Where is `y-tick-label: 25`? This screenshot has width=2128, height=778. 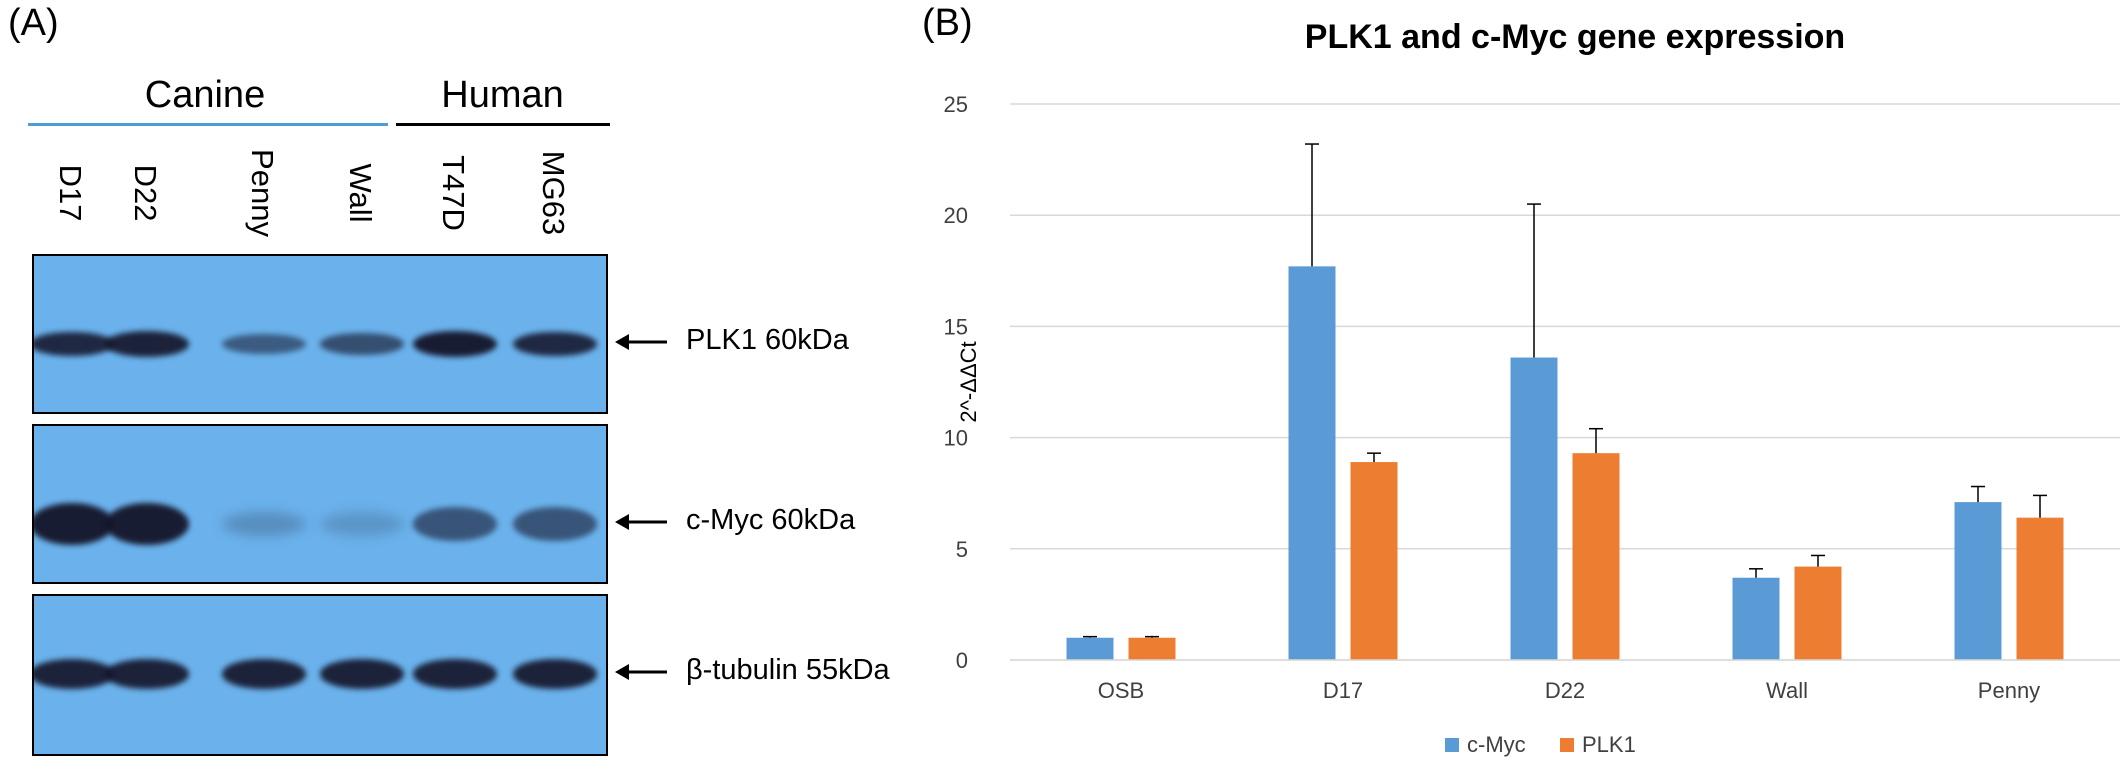 y-tick-label: 25 is located at coordinates (956, 104).